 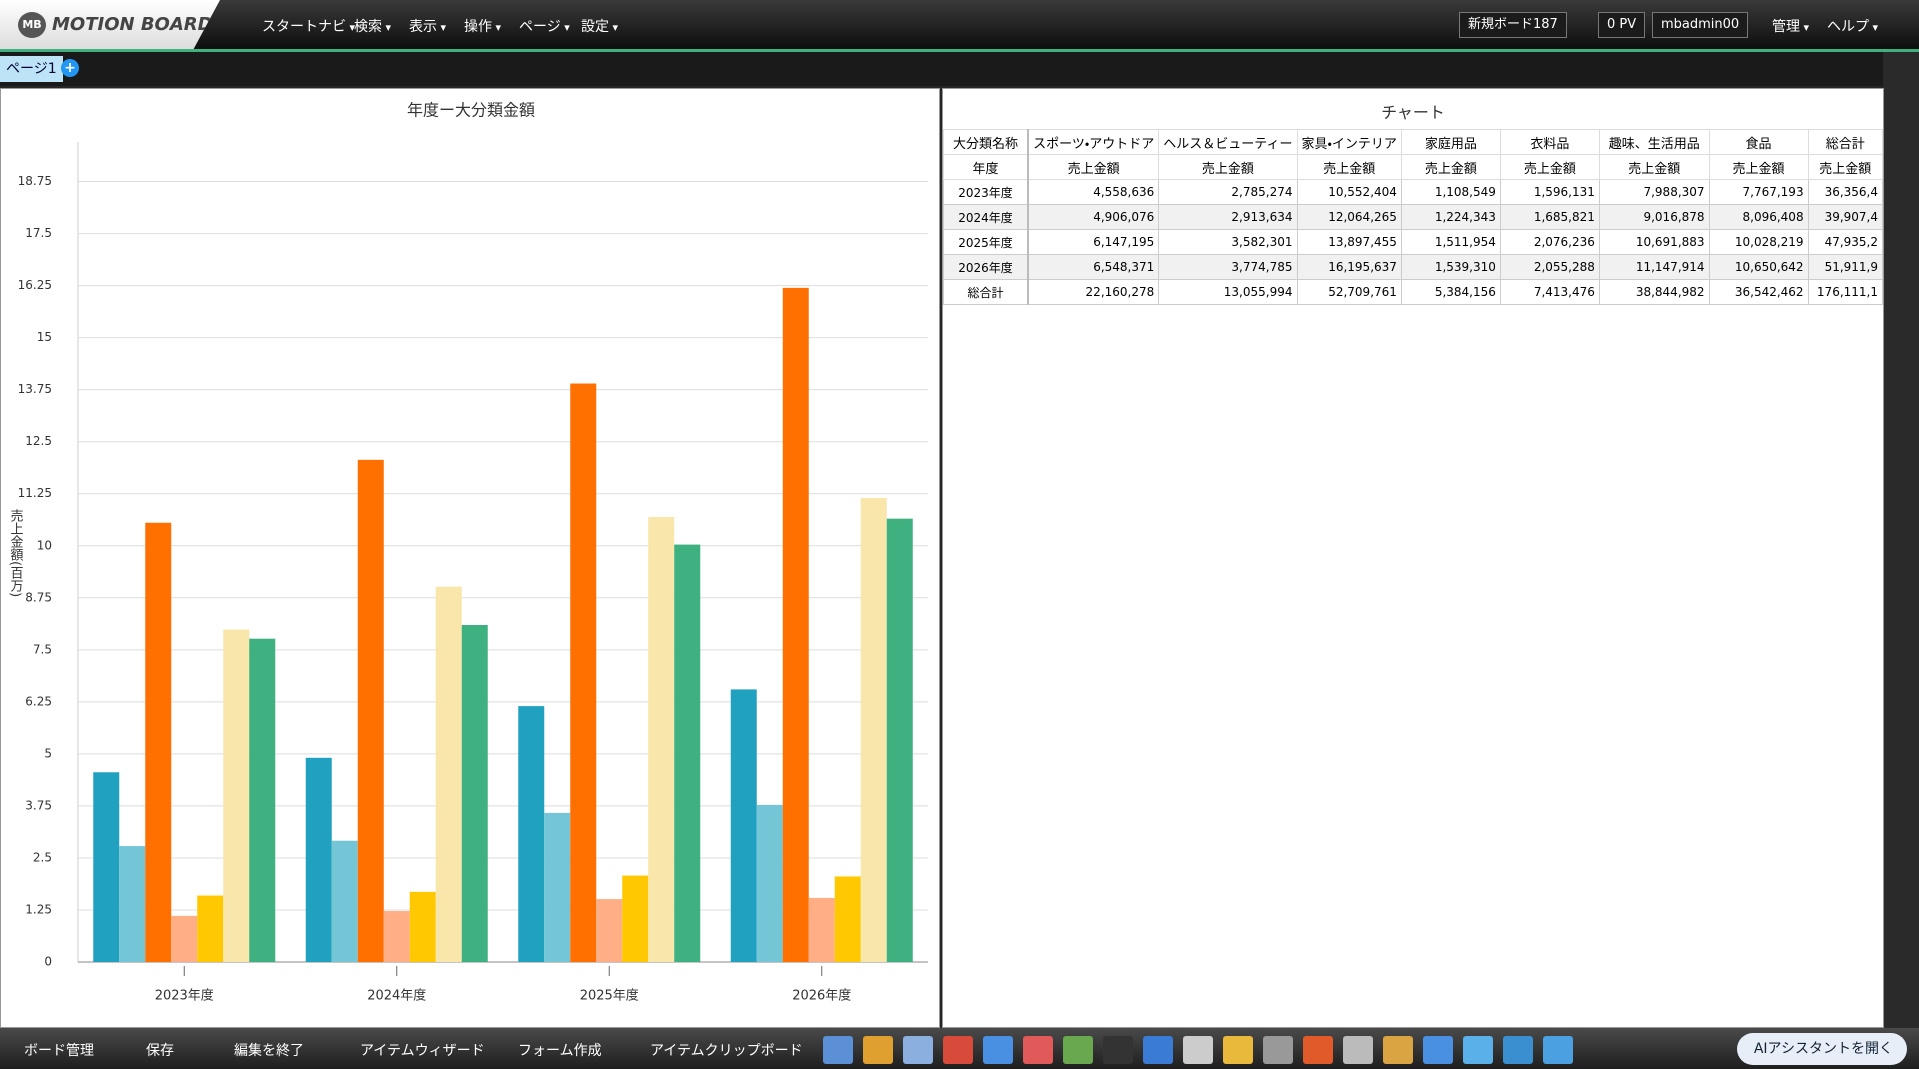 I want to click on table-cell: 36,356,4, so click(x=1845, y=192).